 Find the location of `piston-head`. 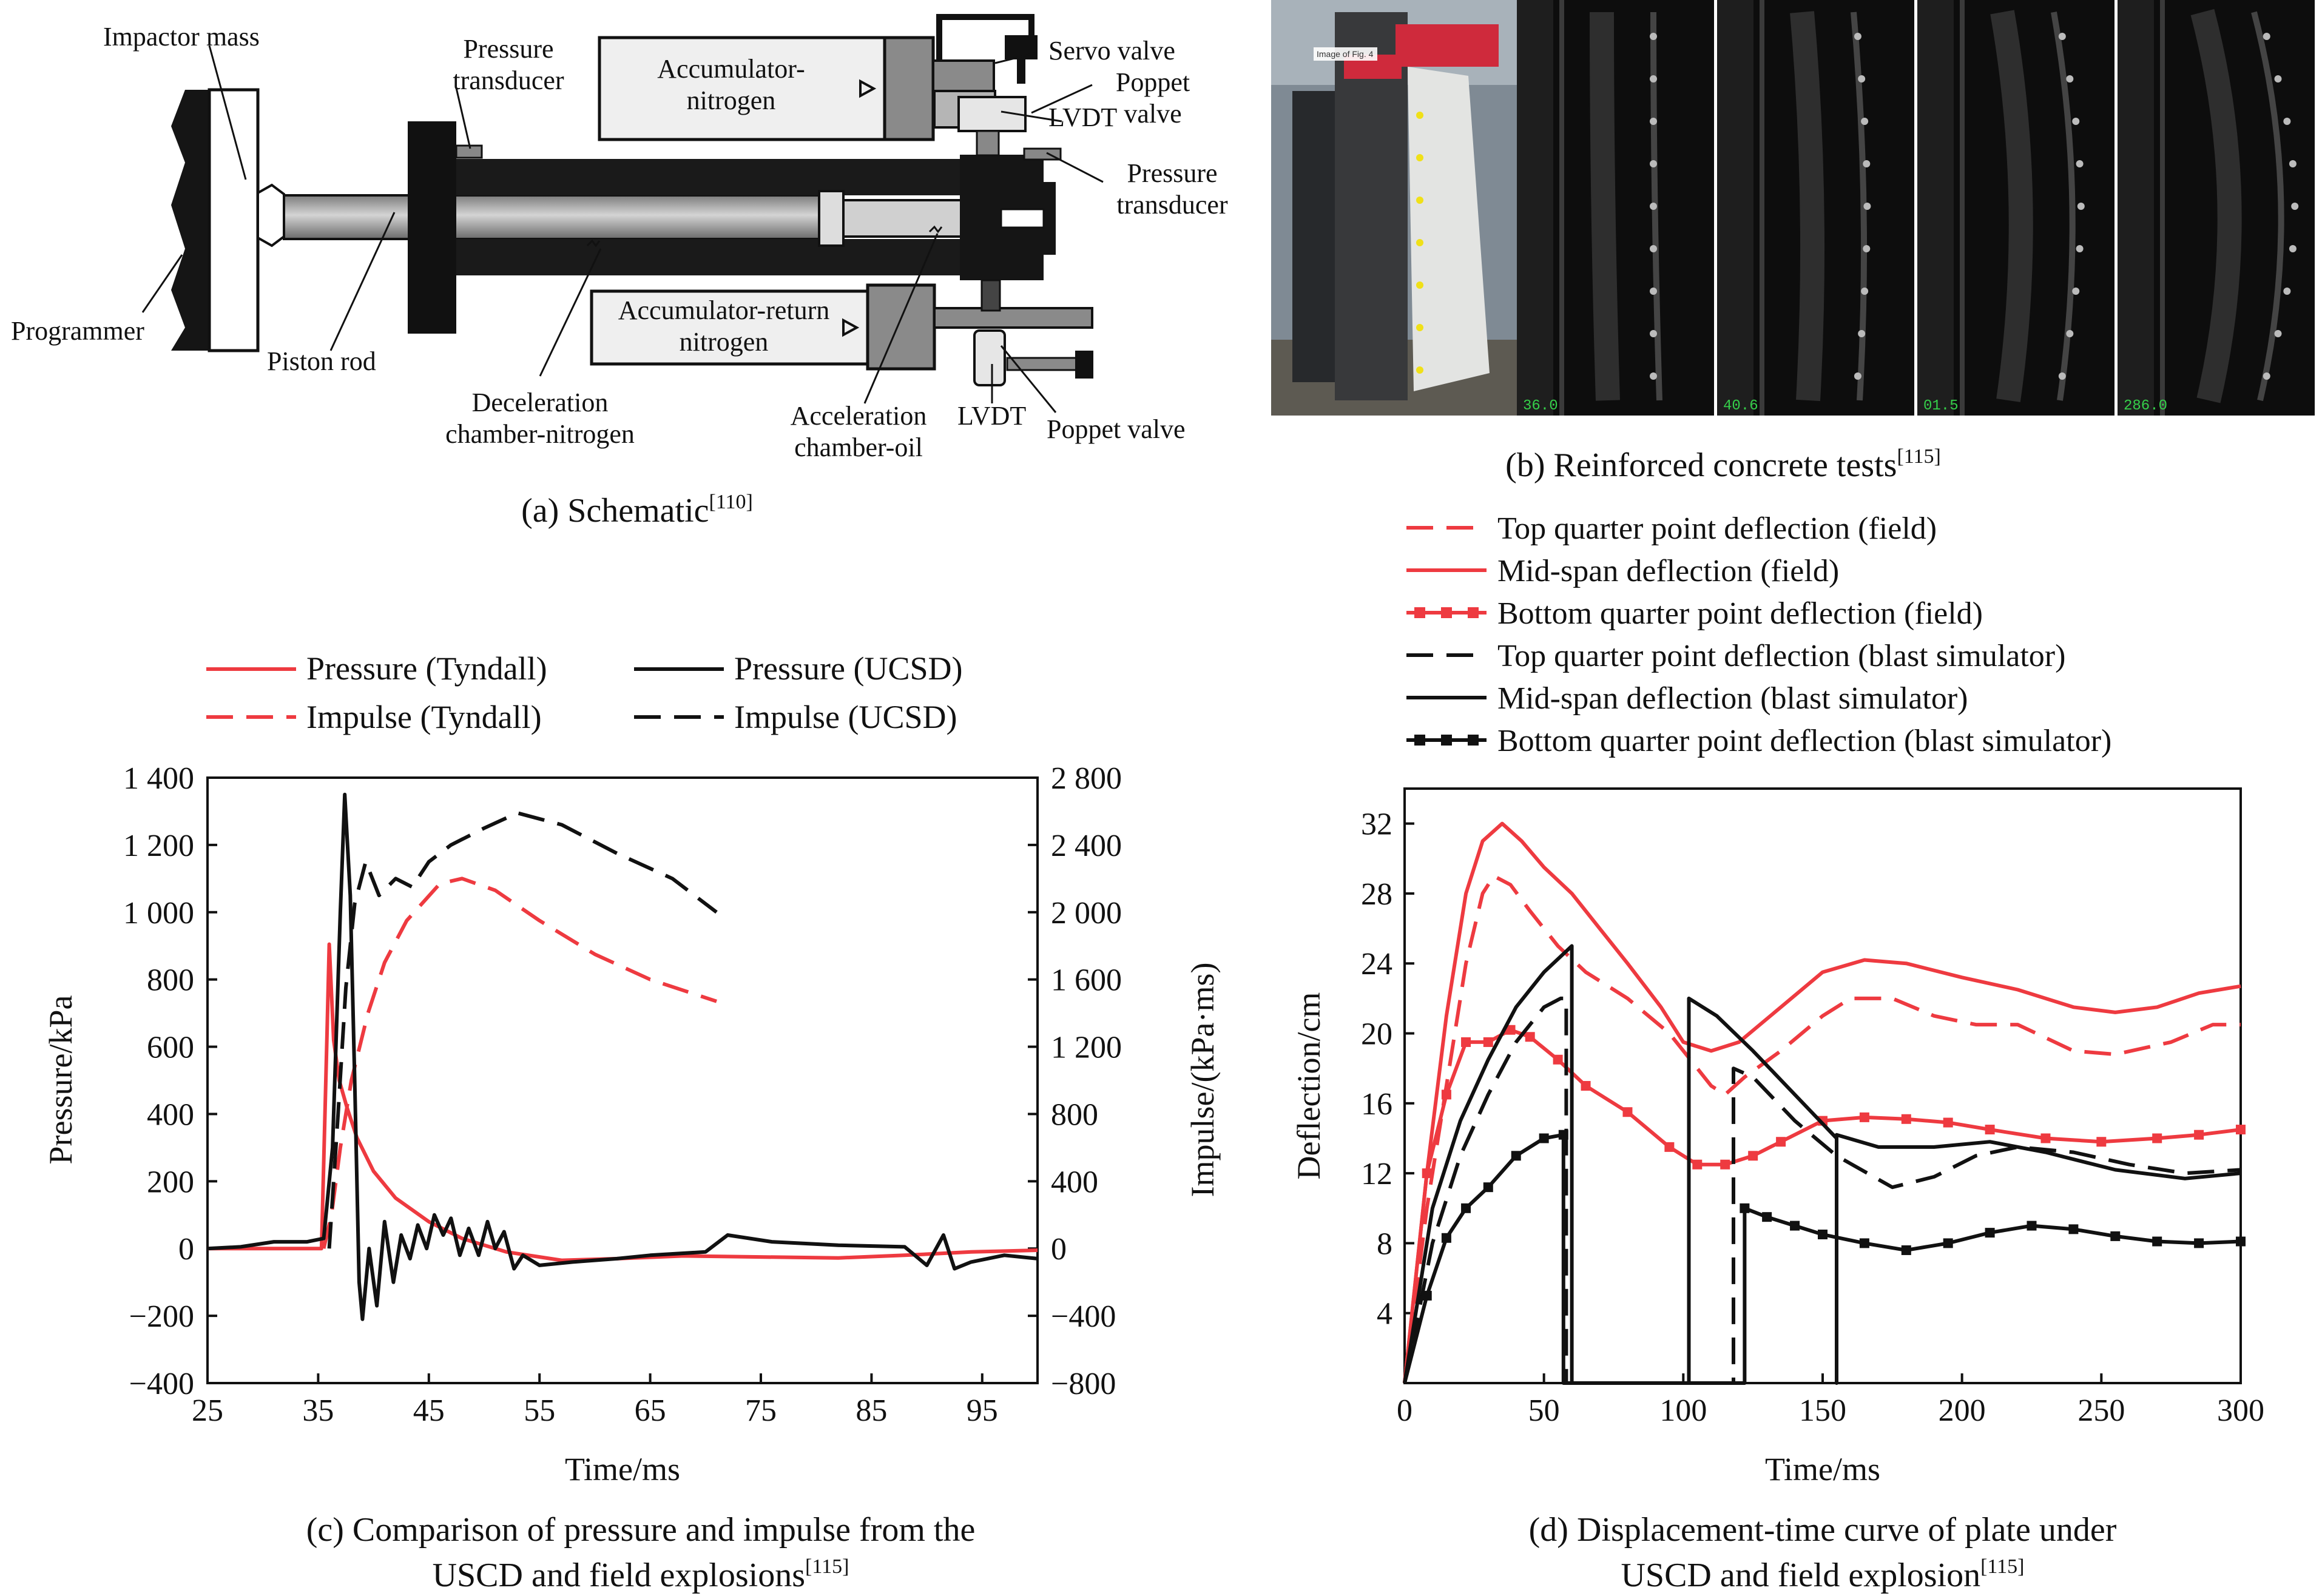

piston-head is located at coordinates (832, 218).